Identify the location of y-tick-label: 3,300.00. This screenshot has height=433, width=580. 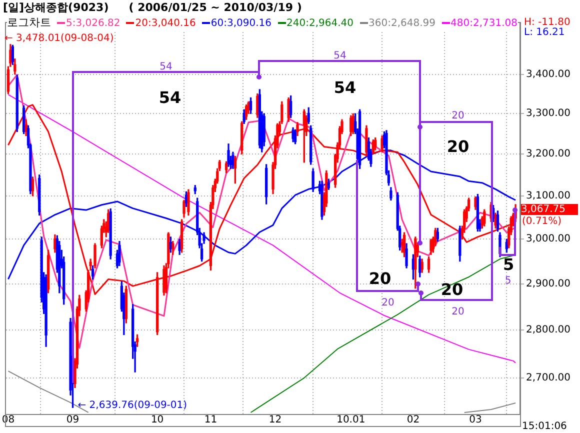
(548, 114).